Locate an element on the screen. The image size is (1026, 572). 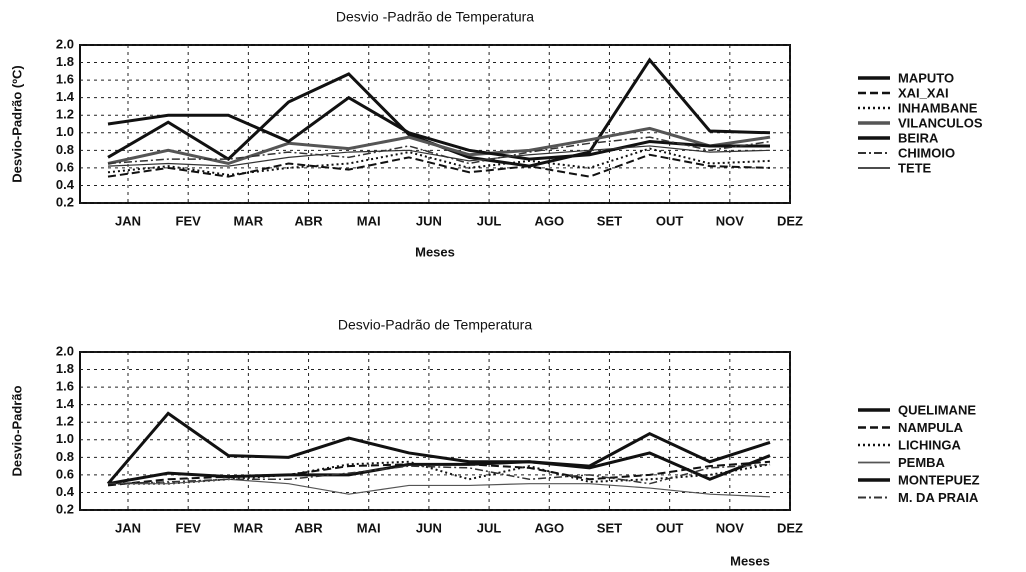
legend-label: VILANCULOS is located at coordinates (940, 122).